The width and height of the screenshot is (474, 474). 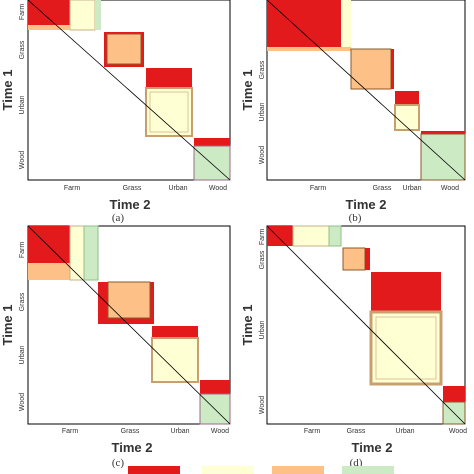 I want to click on legend-swatch-grass, so click(x=228, y=470).